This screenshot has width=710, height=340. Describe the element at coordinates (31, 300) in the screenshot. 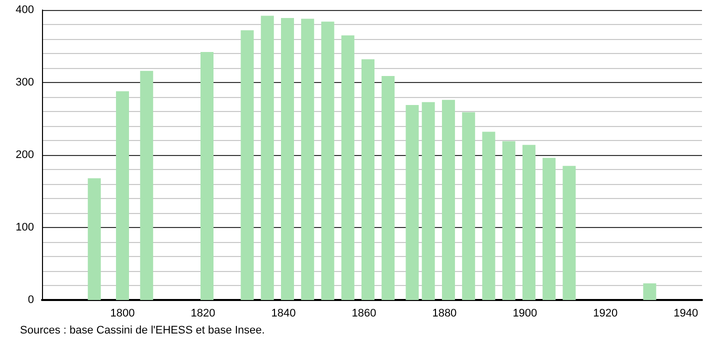

I see `y-tick-label: 0` at that location.